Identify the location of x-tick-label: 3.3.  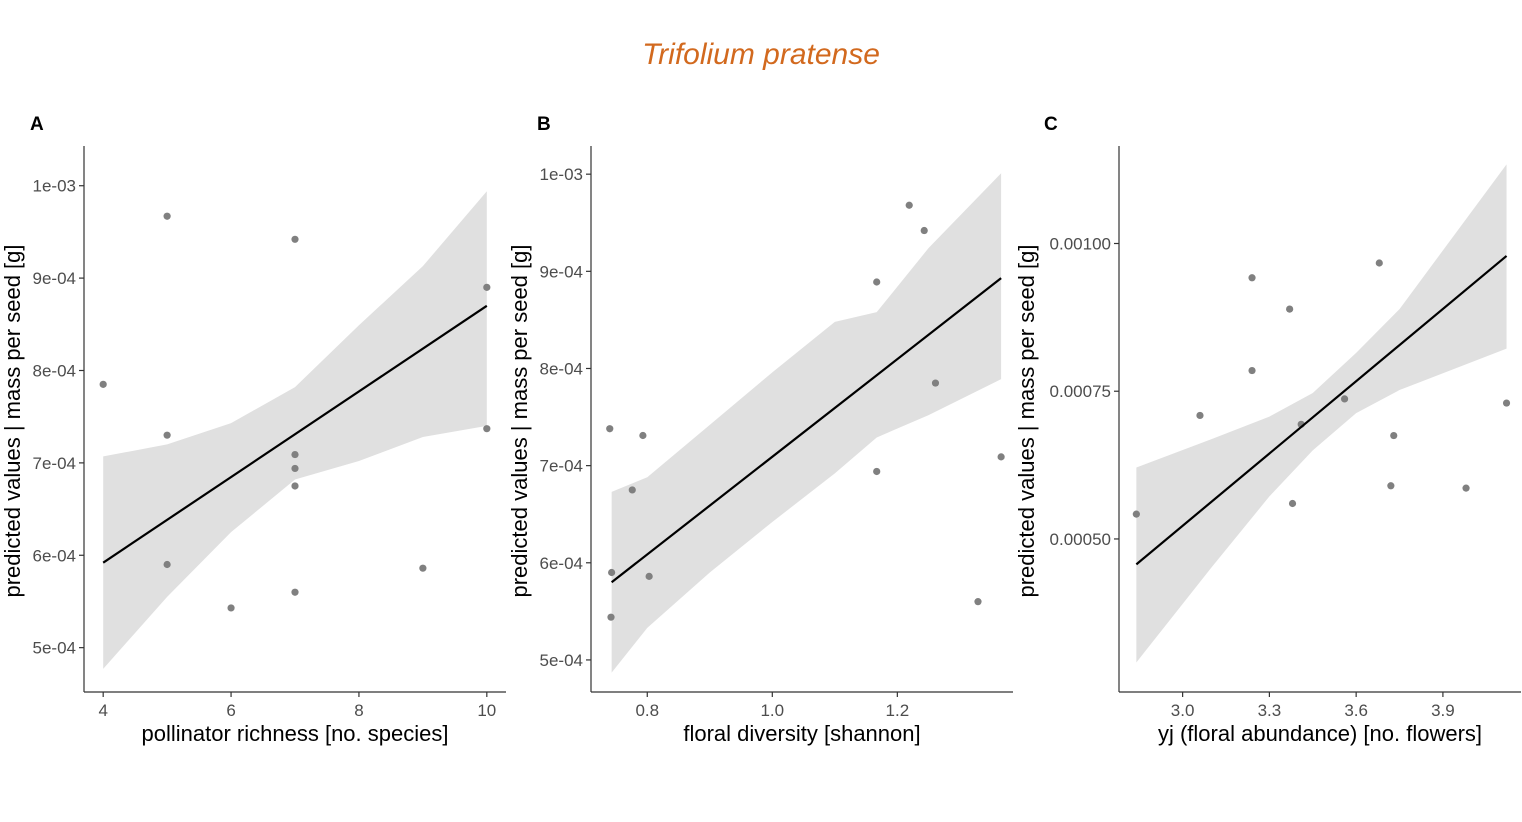
(1270, 710).